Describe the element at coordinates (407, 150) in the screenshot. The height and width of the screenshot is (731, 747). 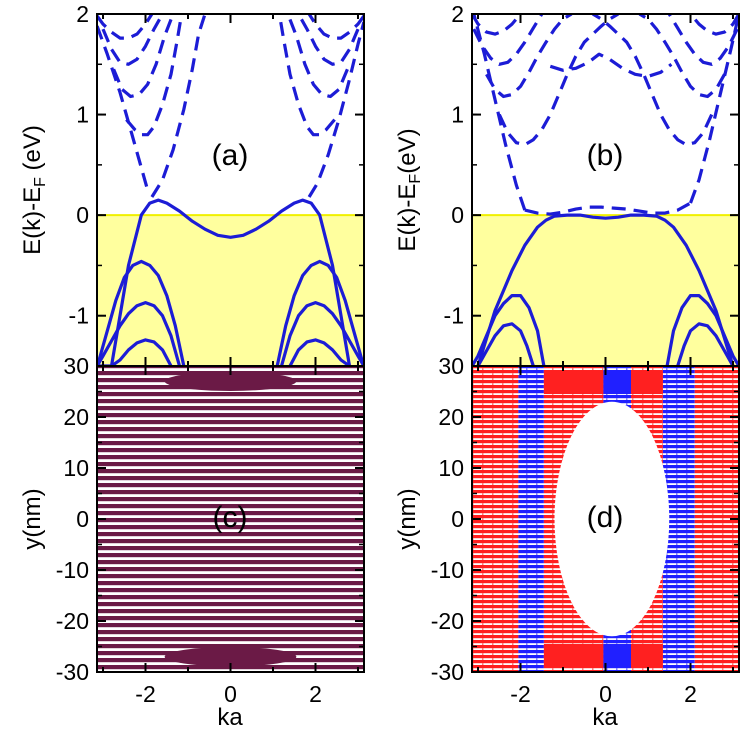
I see `panel-b-ylabel-unit: (eV)` at that location.